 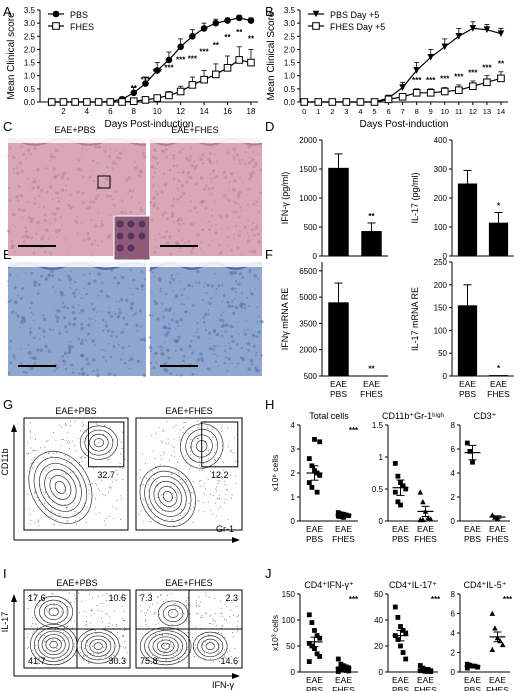 I want to click on y-axis-label-wrap: Mean Clinical Score, so click(x=271, y=55).